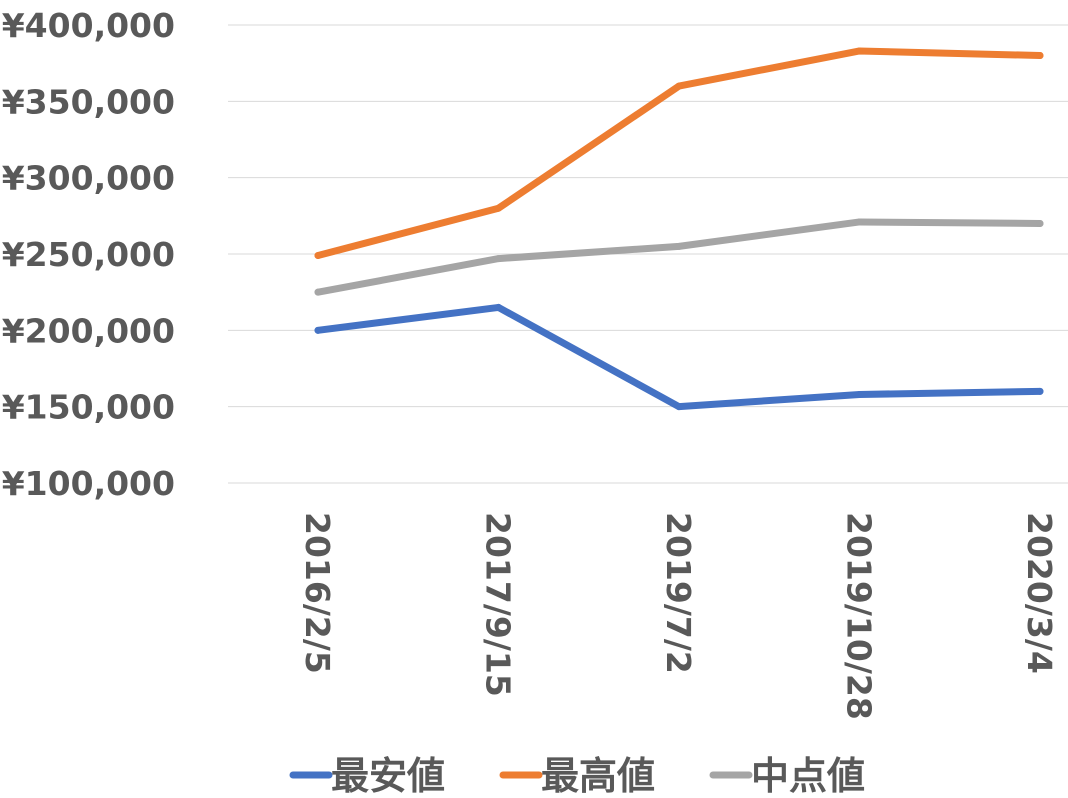 The width and height of the screenshot is (1068, 798). Describe the element at coordinates (808, 776) in the screenshot. I see `legend-label: 中点値` at that location.